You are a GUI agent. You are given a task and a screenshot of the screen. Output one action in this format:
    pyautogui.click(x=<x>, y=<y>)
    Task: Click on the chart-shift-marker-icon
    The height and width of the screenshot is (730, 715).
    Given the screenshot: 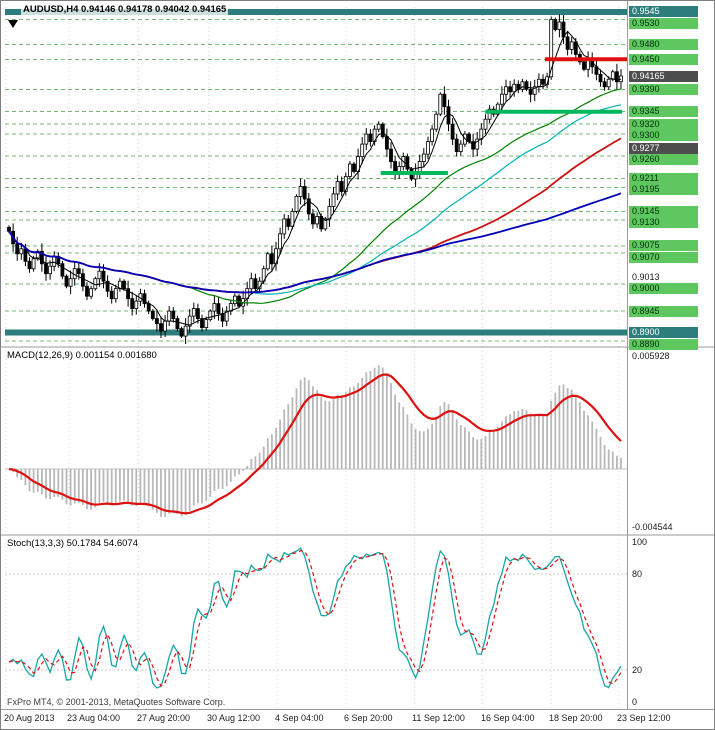 What is the action you would take?
    pyautogui.click(x=13, y=24)
    